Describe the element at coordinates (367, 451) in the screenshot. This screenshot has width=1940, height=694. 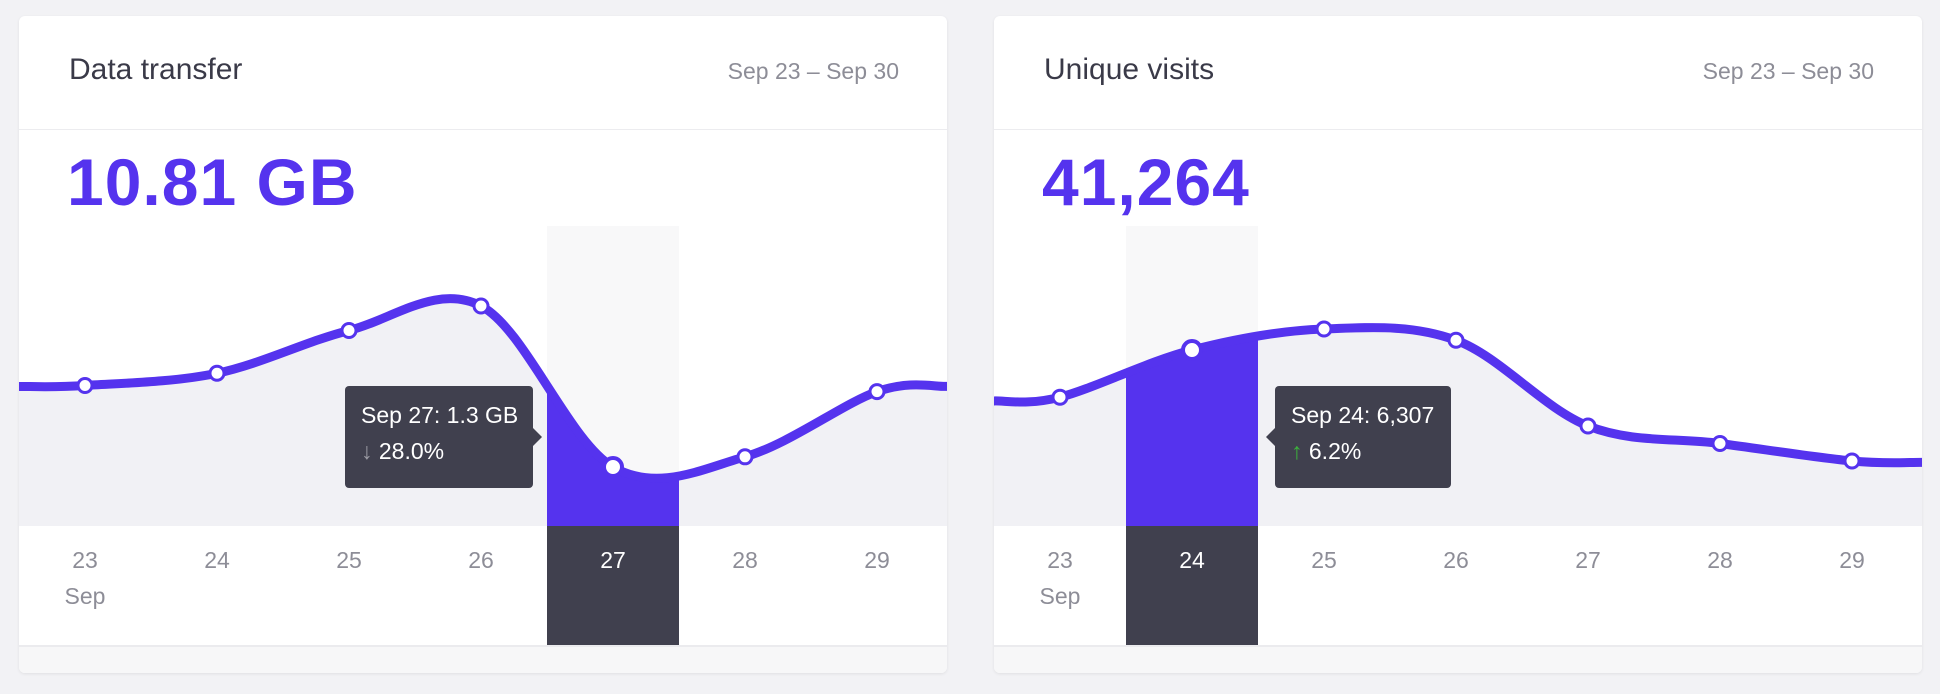
I see `arrow-down-icon: ↓` at that location.